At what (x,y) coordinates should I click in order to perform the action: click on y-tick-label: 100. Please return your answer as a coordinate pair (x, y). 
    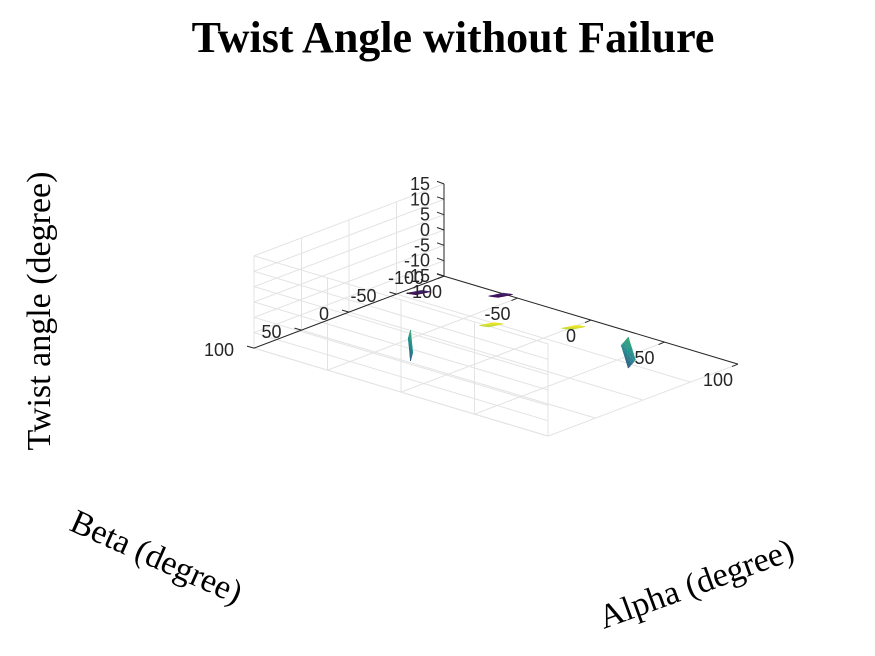
    Looking at the image, I should click on (219, 350).